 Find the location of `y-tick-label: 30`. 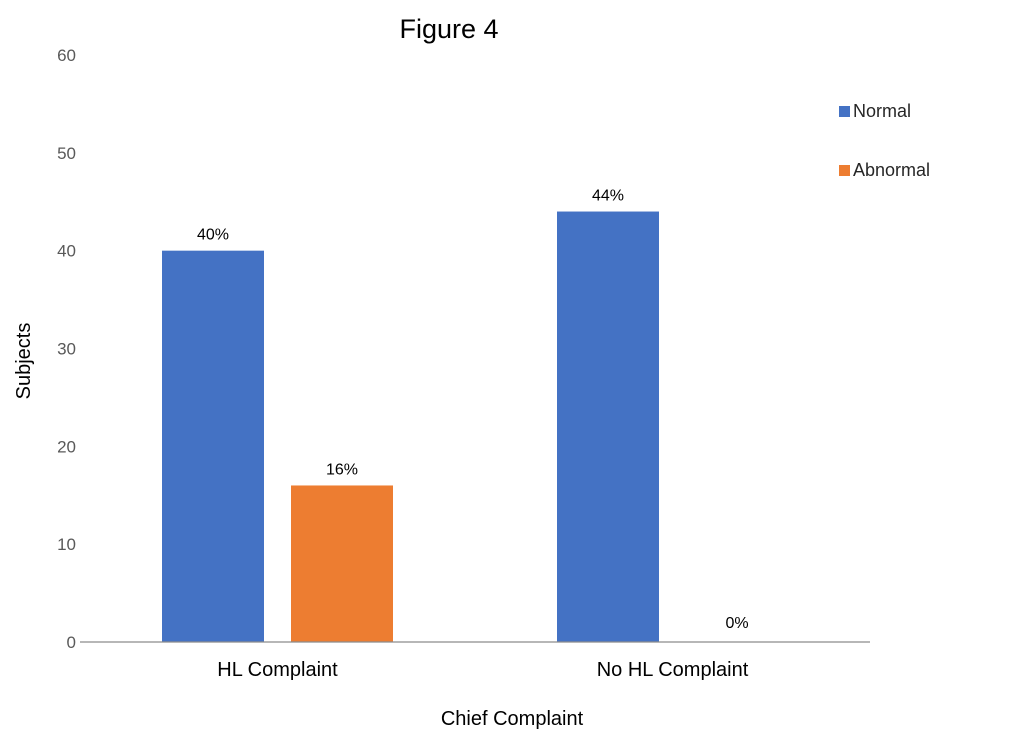

y-tick-label: 30 is located at coordinates (66, 349).